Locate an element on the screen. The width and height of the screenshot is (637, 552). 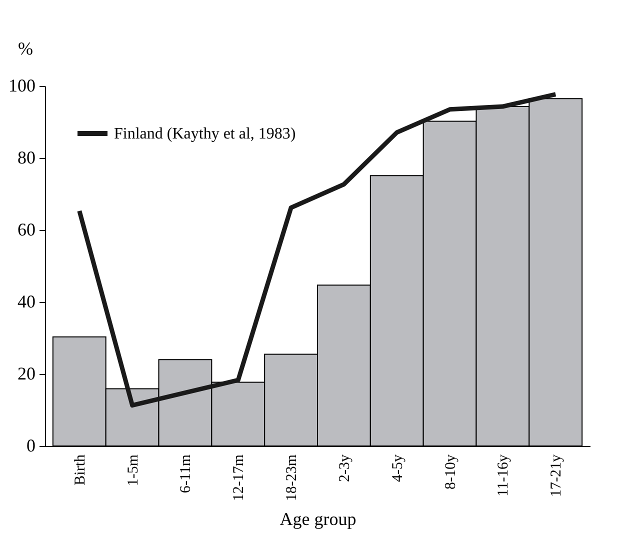
y-tick-label: 0 is located at coordinates (31, 446).